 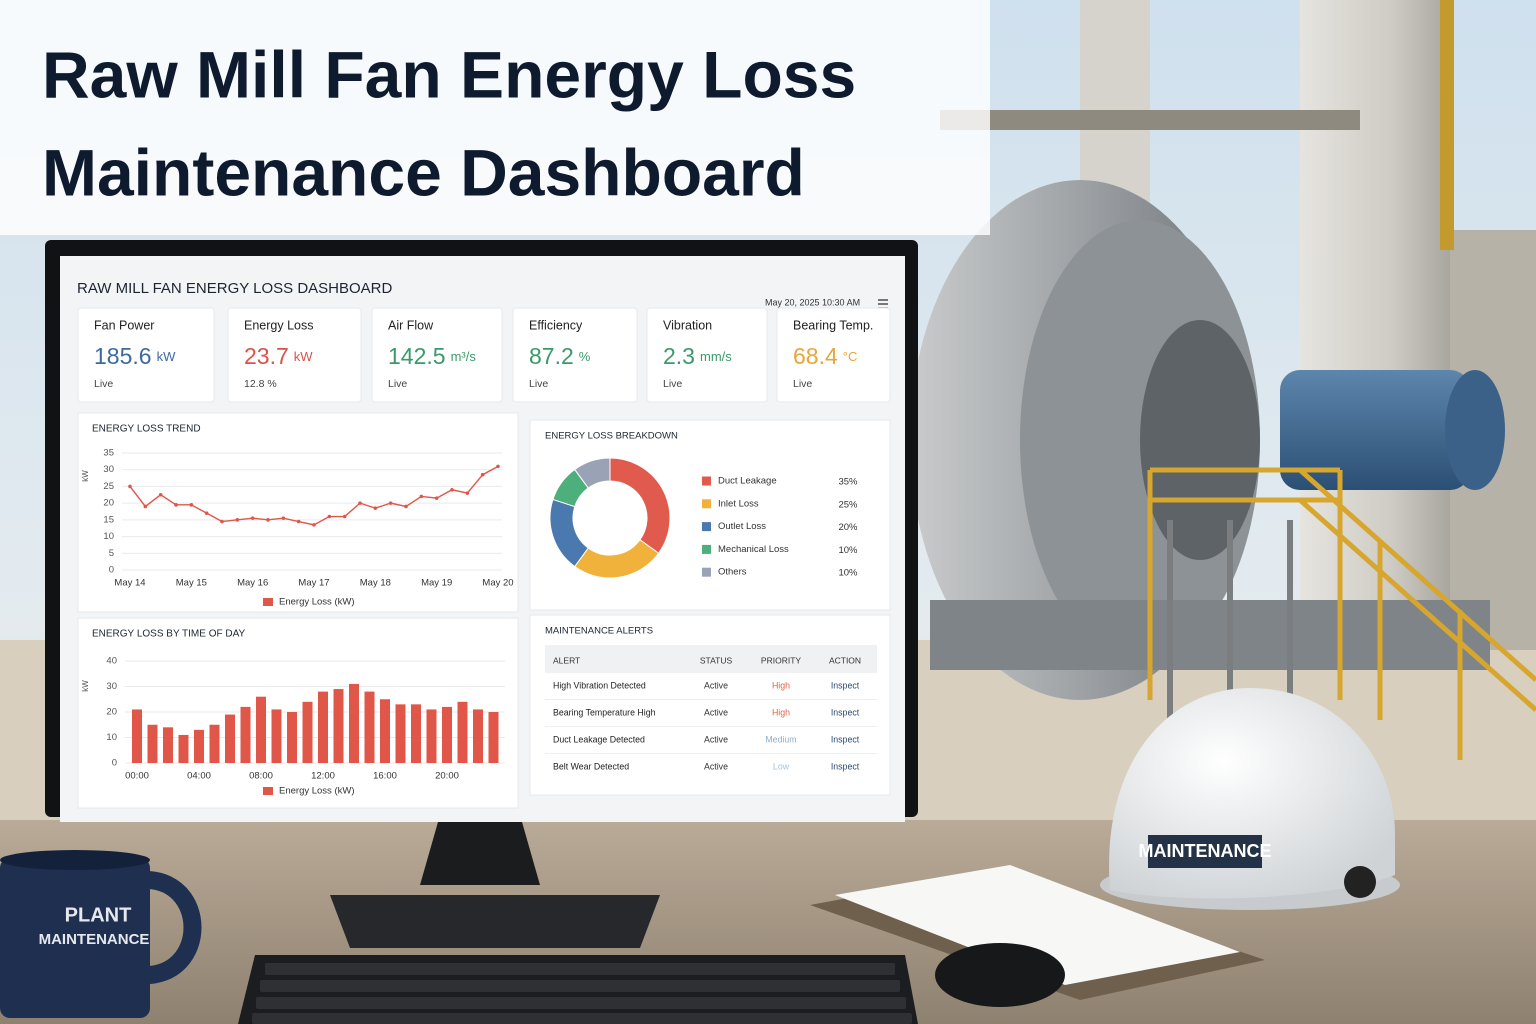 What do you see at coordinates (108, 486) in the screenshot?
I see `y-tick-label: 25` at bounding box center [108, 486].